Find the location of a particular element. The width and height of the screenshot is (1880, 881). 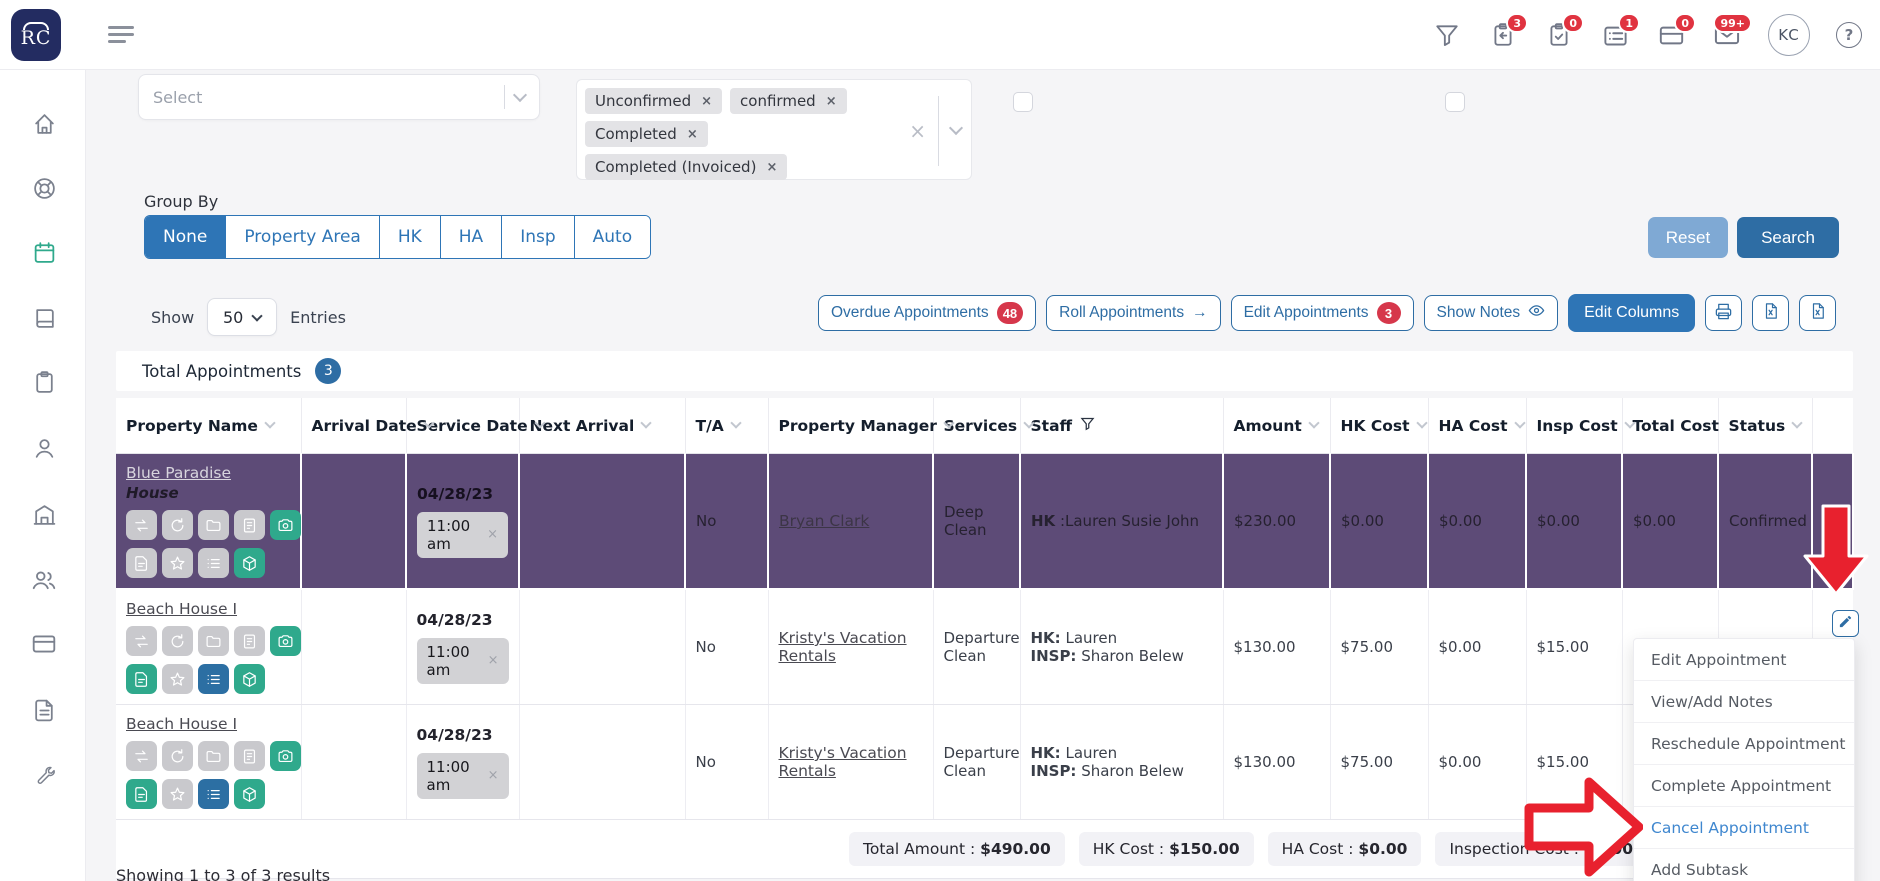

menu-add-subtask: Add Subtask is located at coordinates (1700, 870).